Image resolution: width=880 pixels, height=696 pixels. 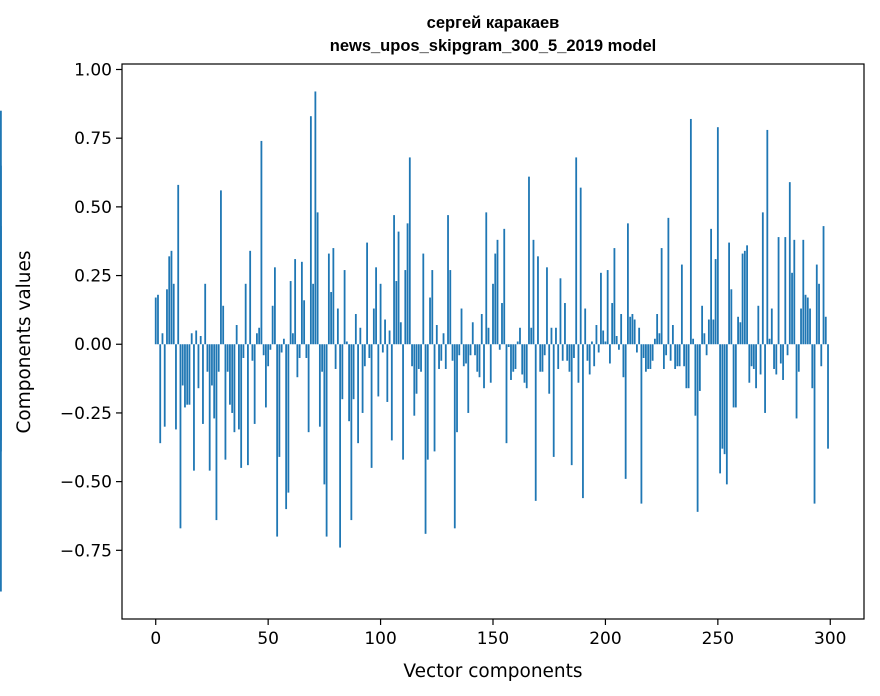 What do you see at coordinates (86, 414) in the screenshot?
I see `y-tick-label: −0.25` at bounding box center [86, 414].